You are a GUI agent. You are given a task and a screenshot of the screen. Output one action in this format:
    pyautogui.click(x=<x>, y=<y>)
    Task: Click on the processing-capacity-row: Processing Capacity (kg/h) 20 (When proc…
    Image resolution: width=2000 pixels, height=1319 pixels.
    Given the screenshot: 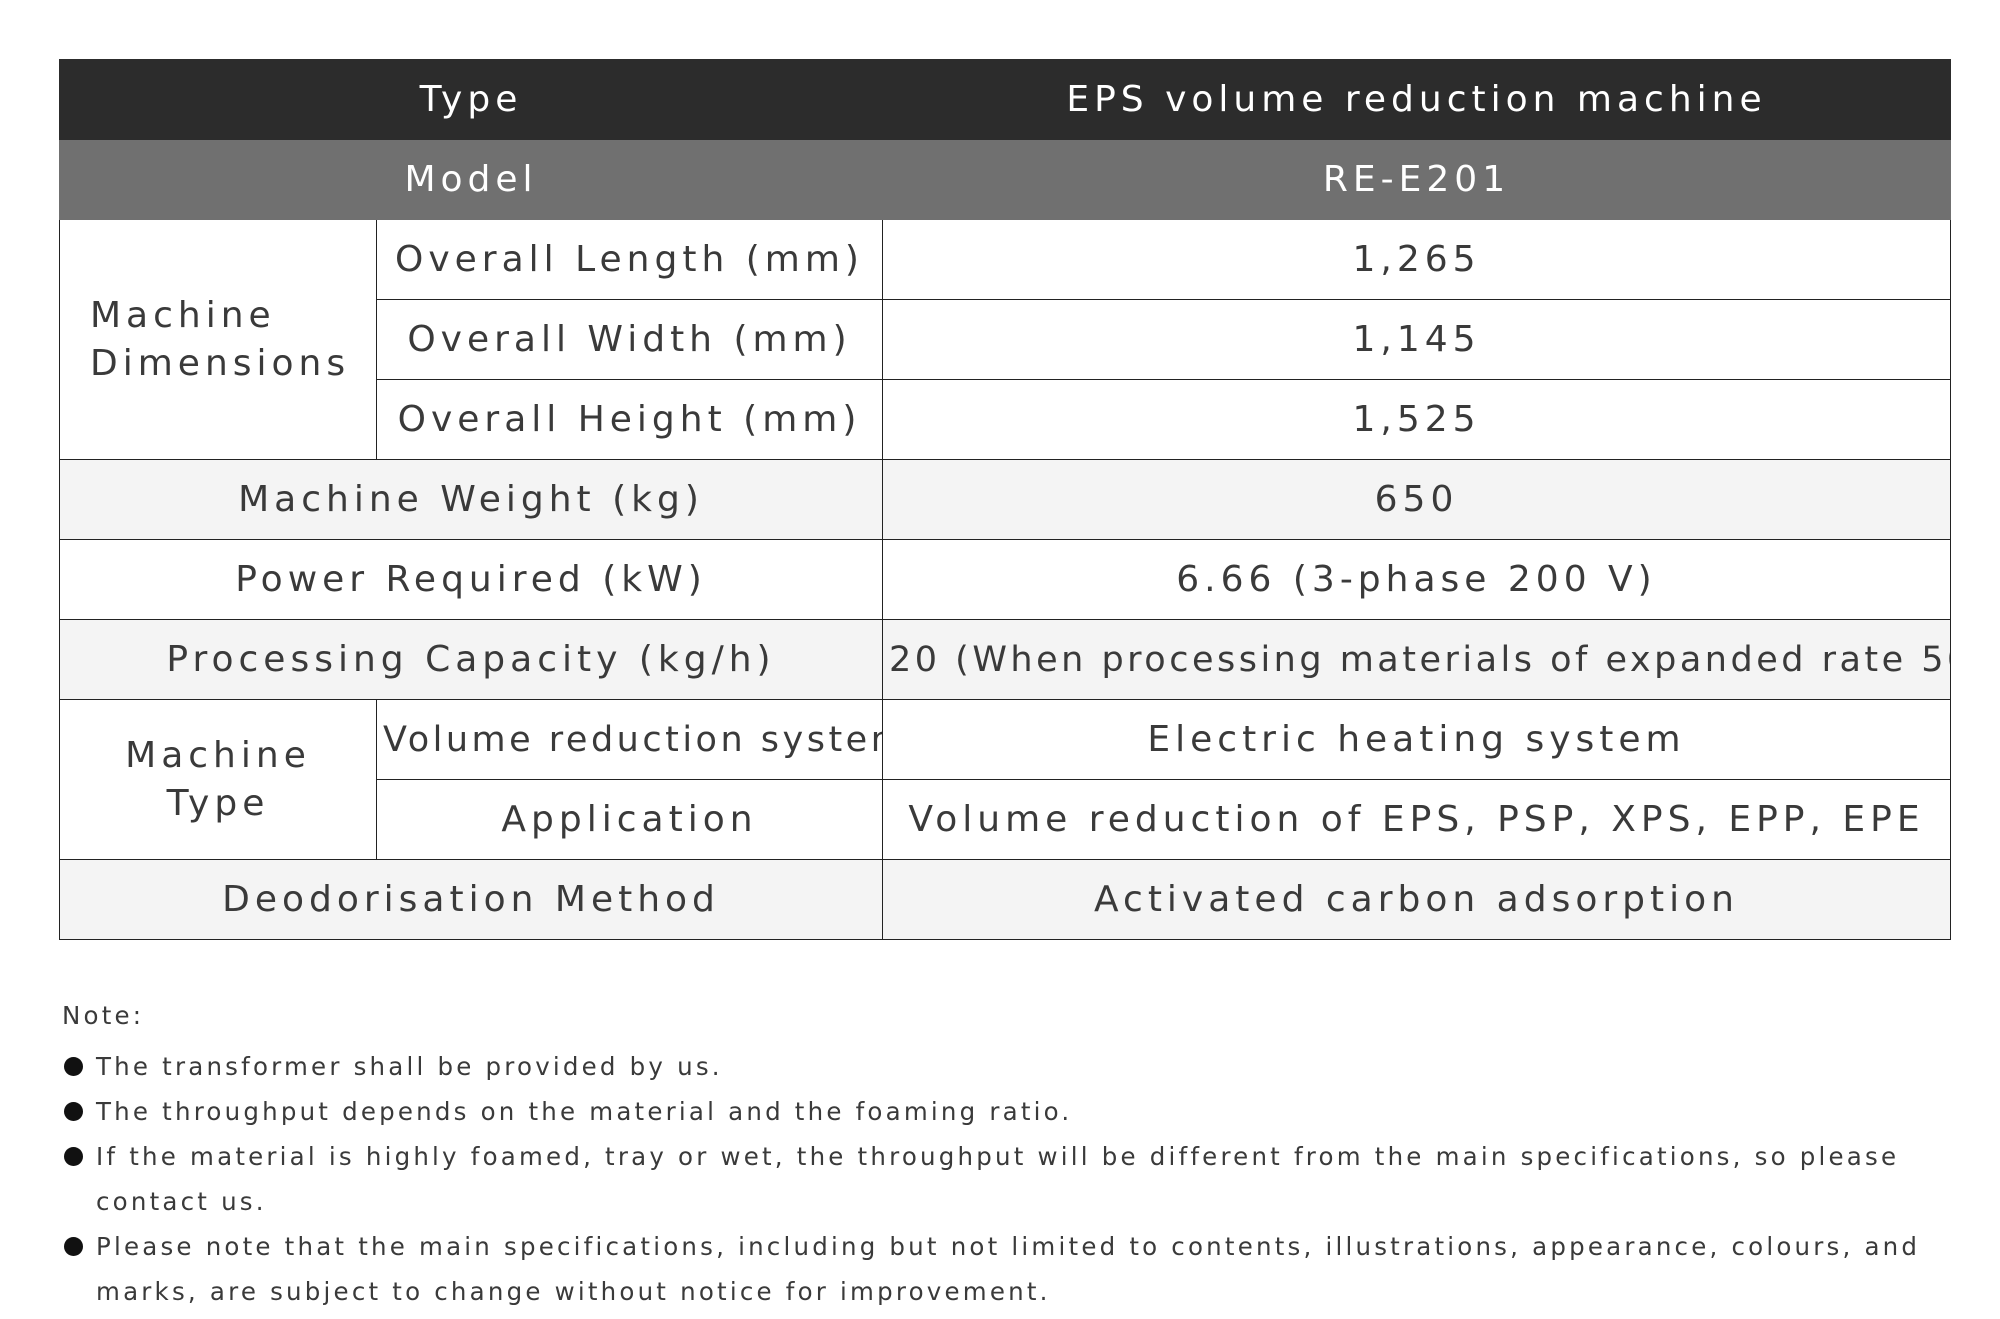 What is the action you would take?
    pyautogui.click(x=1005, y=659)
    